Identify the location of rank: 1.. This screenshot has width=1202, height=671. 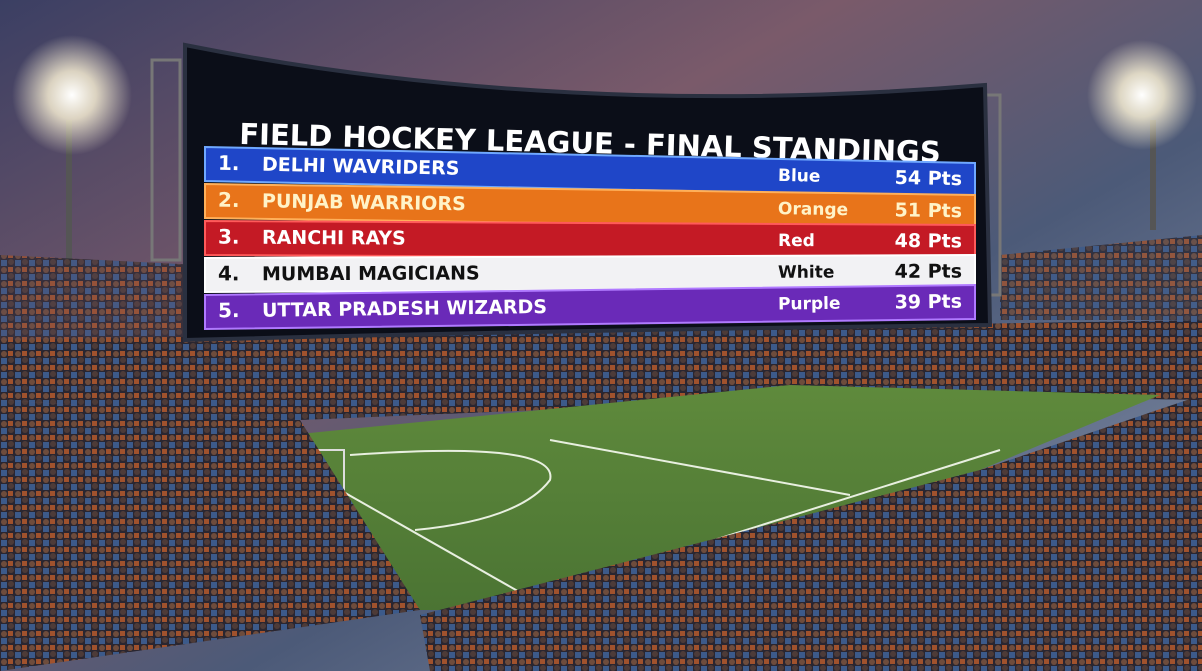
(229, 163).